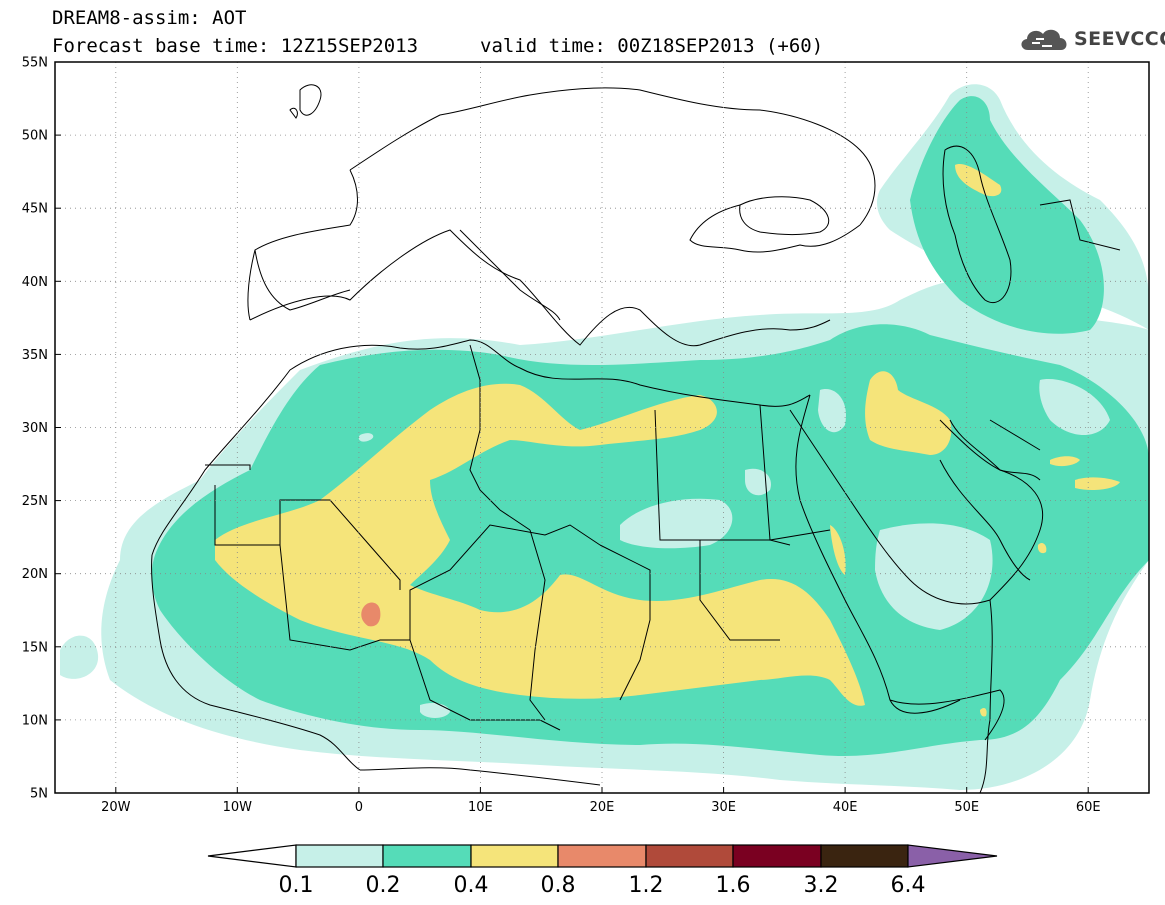 This screenshot has width=1165, height=905. I want to click on lat-label: 20N, so click(35, 574).